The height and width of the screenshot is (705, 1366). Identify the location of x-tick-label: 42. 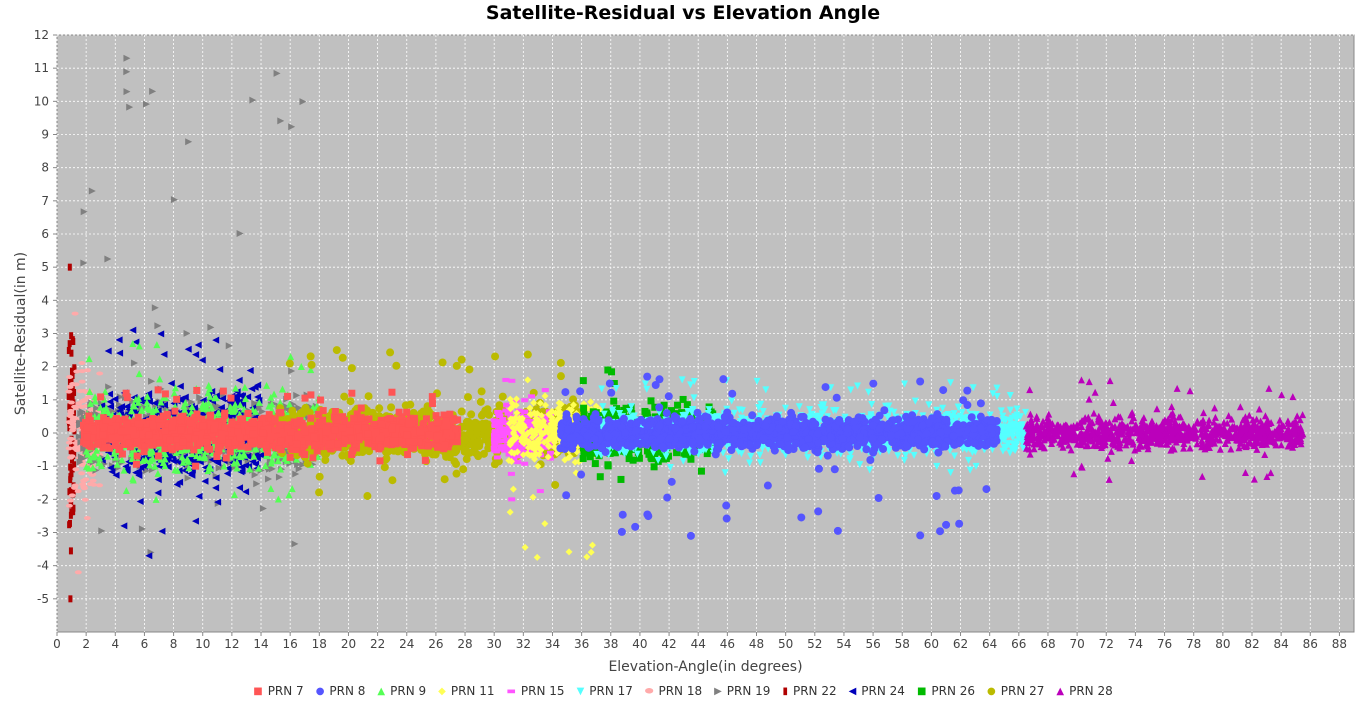
(668, 644).